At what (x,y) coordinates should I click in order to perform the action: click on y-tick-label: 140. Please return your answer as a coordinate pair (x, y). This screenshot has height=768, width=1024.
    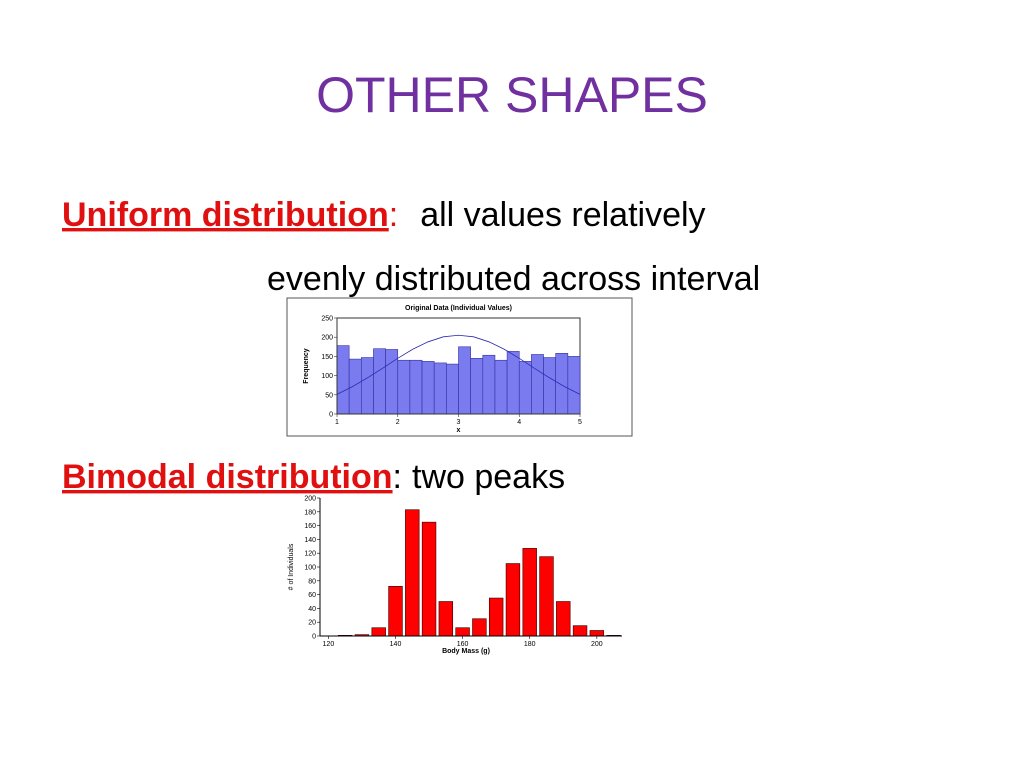
    Looking at the image, I should click on (310, 540).